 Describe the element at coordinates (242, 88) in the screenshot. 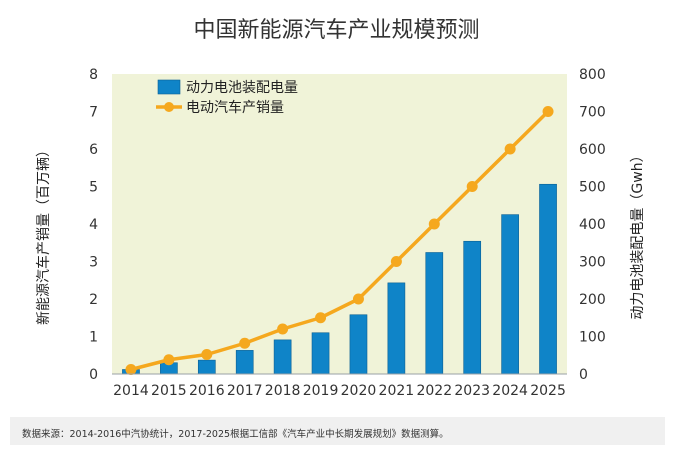

I see `legend-label-bar: 动力电池装配电量` at that location.